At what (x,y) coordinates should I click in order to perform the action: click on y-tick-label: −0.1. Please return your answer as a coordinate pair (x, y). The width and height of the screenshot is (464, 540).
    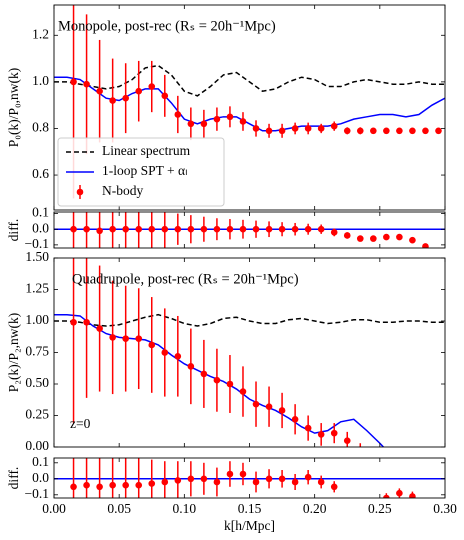
    Looking at the image, I should click on (37, 493).